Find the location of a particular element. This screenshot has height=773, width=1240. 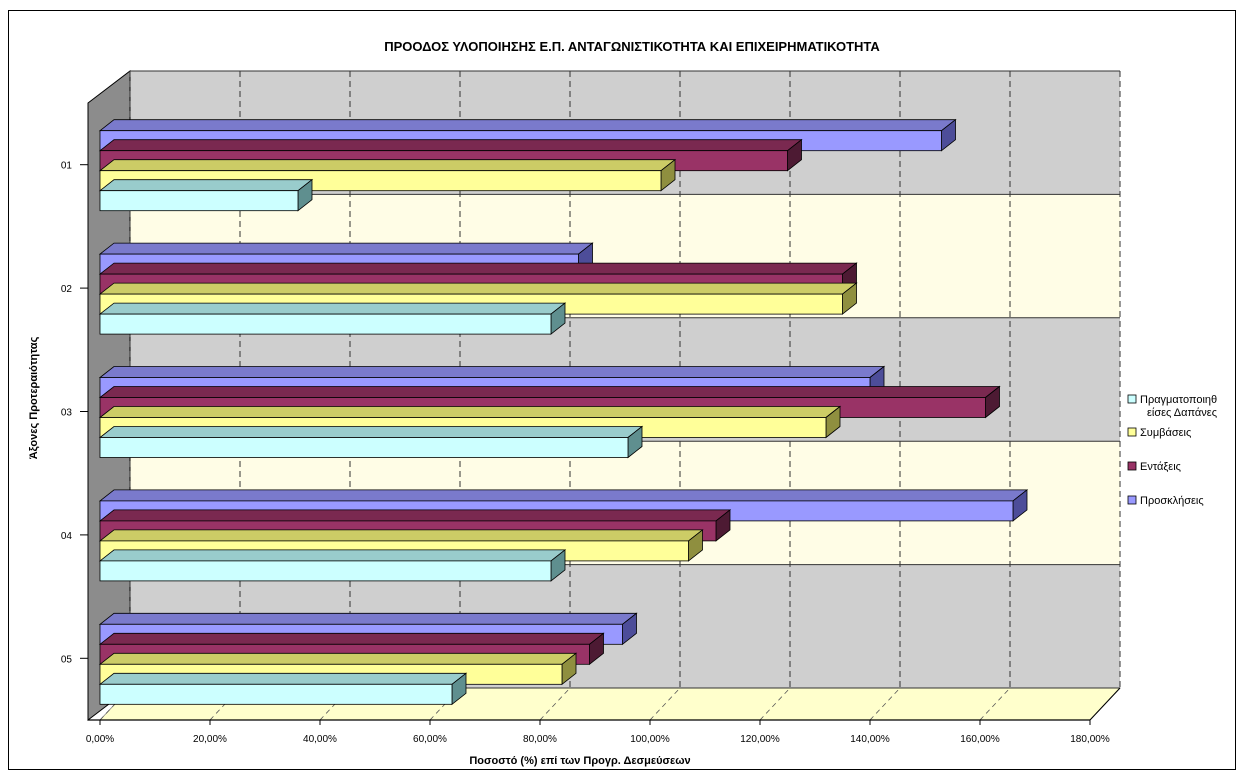

legend-label-spent-line2: είσες Δαπάνες is located at coordinates (1182, 413).